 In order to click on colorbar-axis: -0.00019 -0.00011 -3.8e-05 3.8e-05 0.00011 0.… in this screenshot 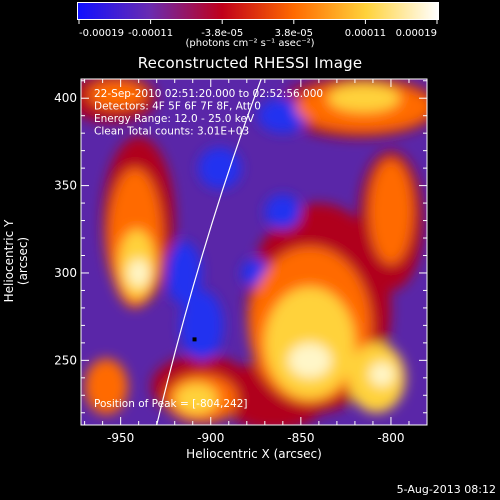, I will do `click(258, 29)`.